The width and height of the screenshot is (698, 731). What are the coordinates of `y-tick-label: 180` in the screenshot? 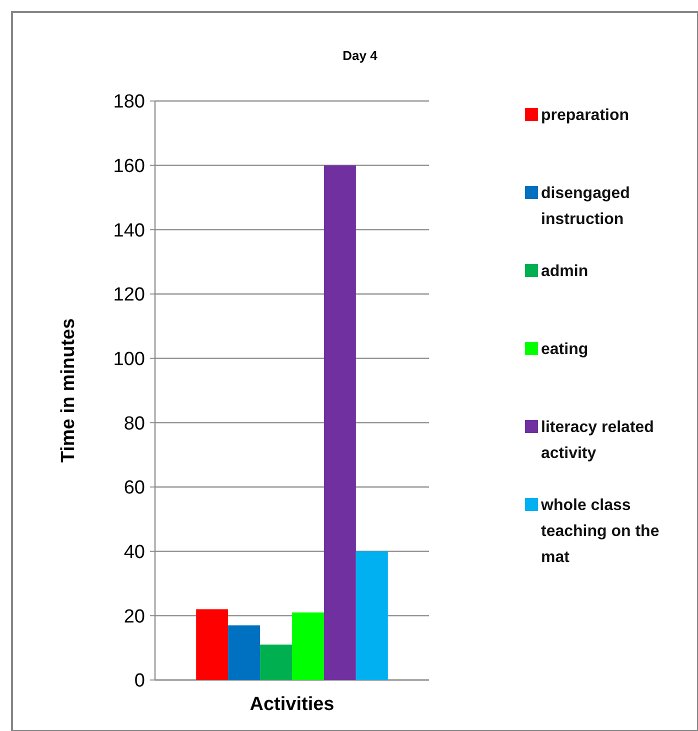 It's located at (129, 102).